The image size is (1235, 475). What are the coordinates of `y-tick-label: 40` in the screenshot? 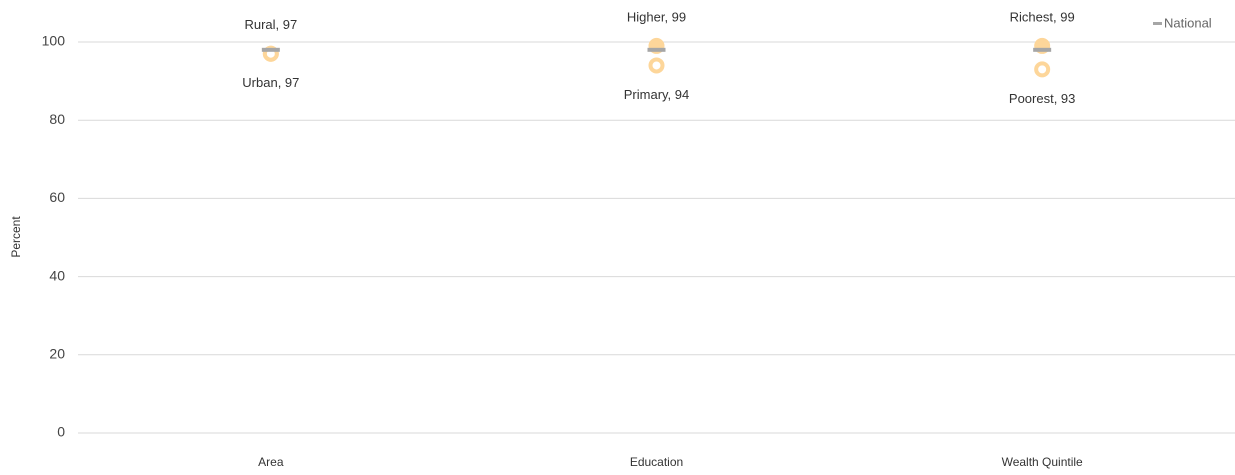 It's located at (57, 275).